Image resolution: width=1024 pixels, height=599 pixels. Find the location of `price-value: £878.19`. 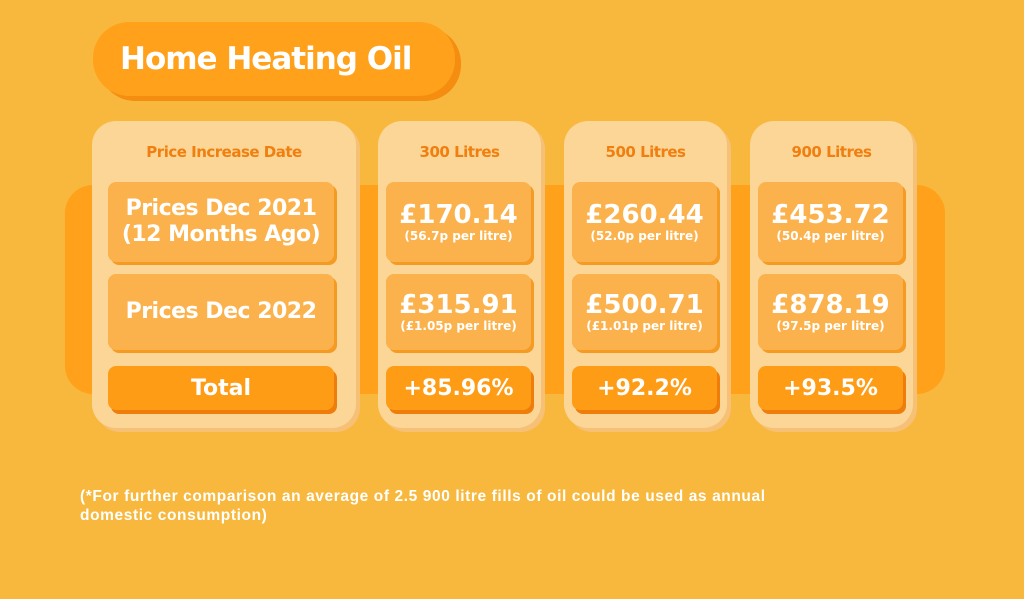

price-value: £878.19 is located at coordinates (830, 305).